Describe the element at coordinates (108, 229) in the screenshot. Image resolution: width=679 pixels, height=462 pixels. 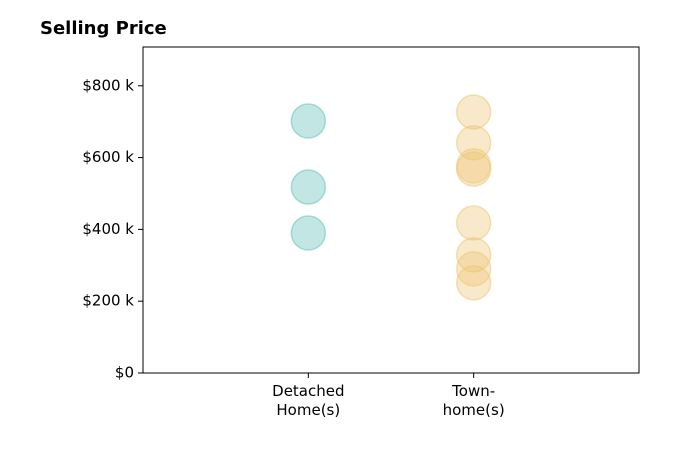
I see `y-tick-label: $400 k` at that location.